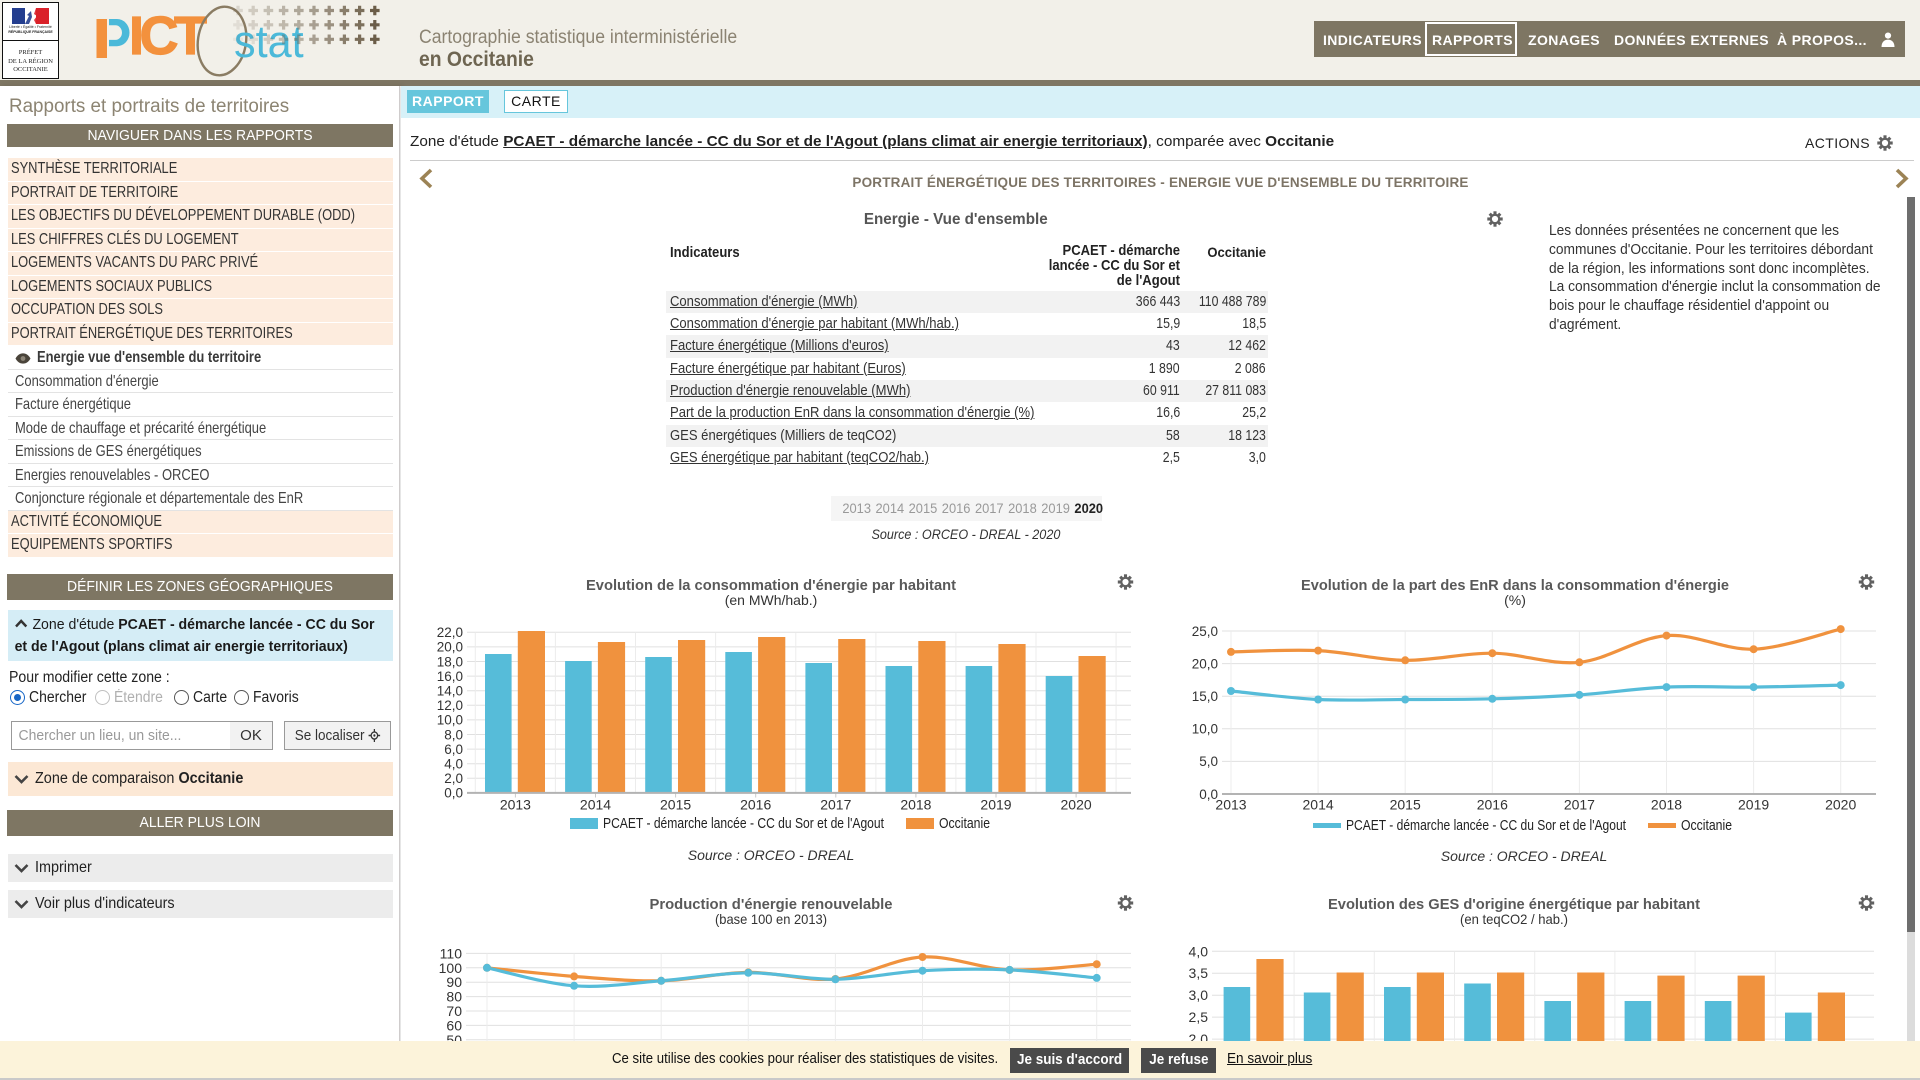 The image size is (1920, 1080). What do you see at coordinates (450, 661) in the screenshot?
I see `svg-text: 18,0` at bounding box center [450, 661].